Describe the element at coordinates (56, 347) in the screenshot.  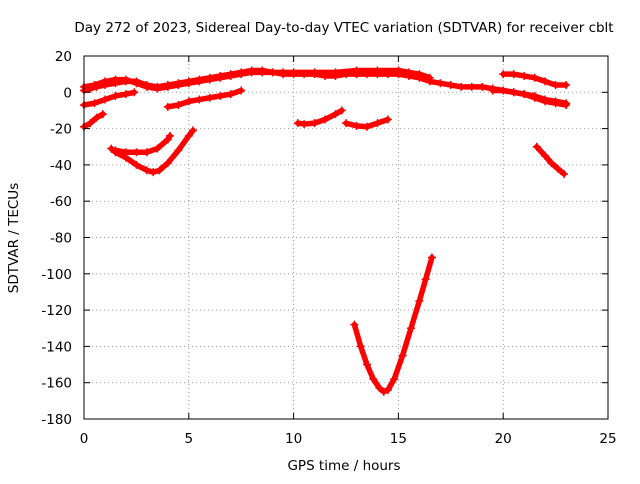
I see `y-tick-label: -140` at that location.